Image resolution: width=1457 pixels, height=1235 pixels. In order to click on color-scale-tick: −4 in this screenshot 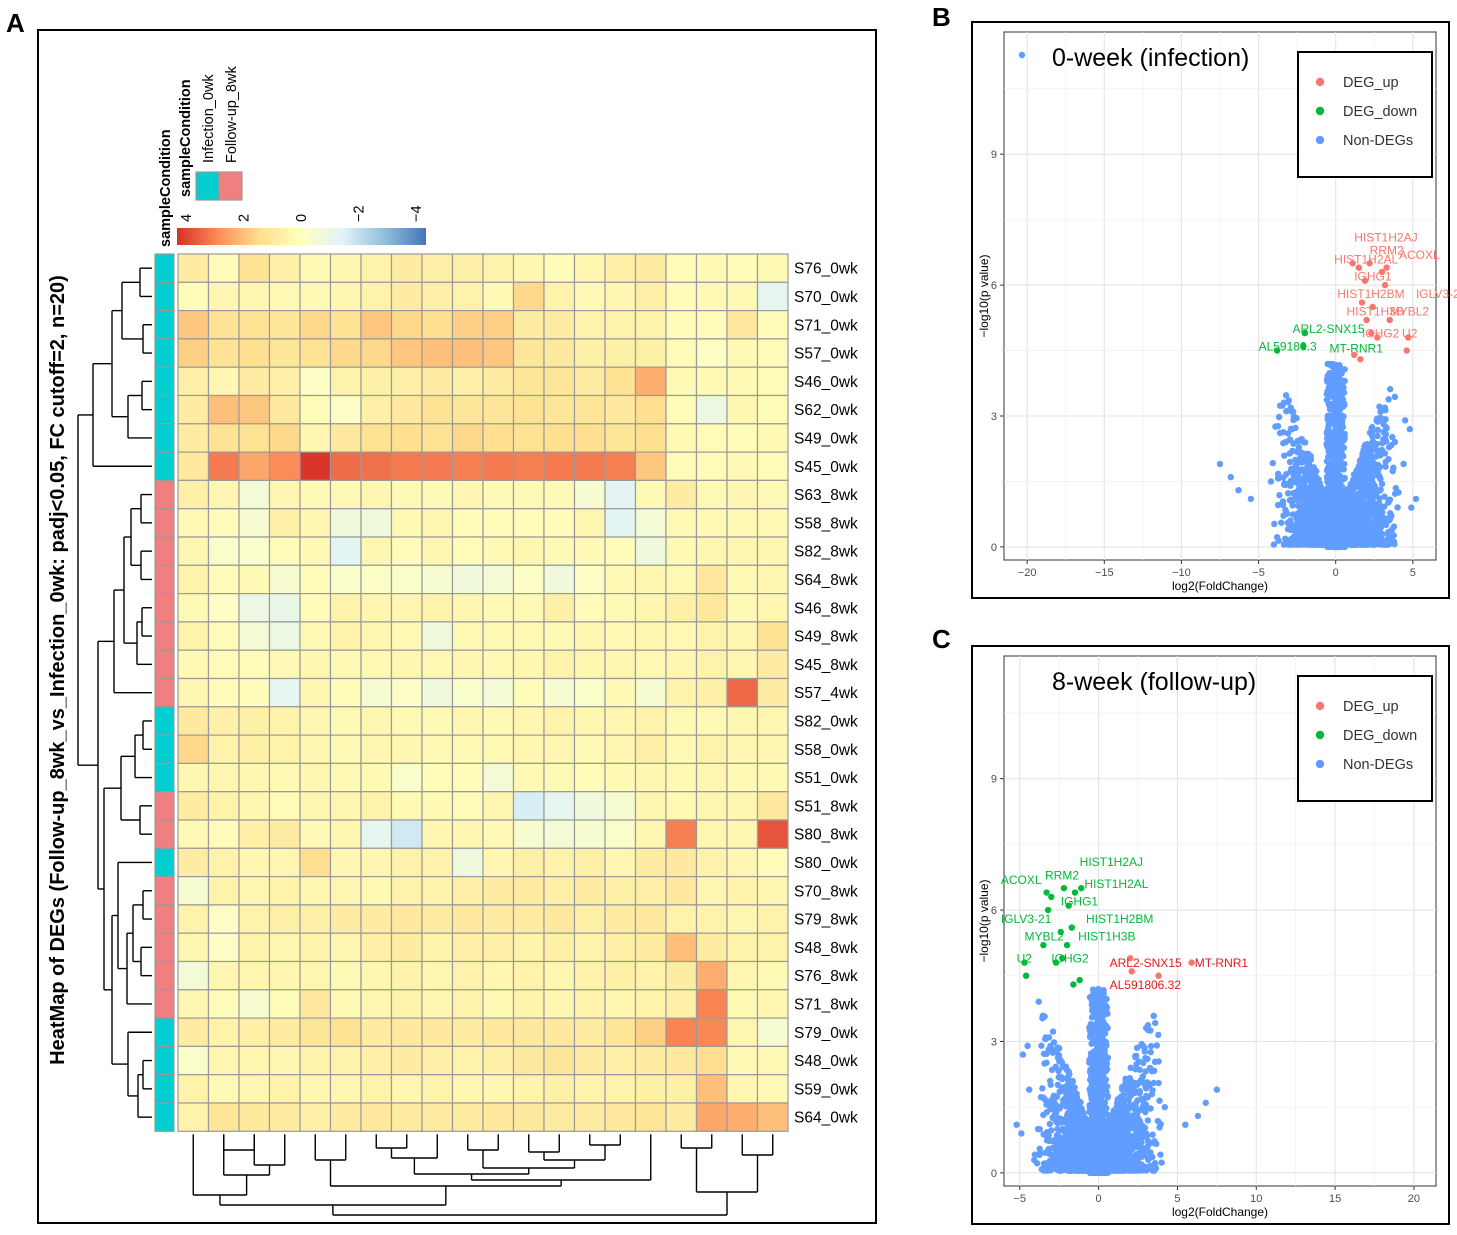, I will do `click(417, 213)`.